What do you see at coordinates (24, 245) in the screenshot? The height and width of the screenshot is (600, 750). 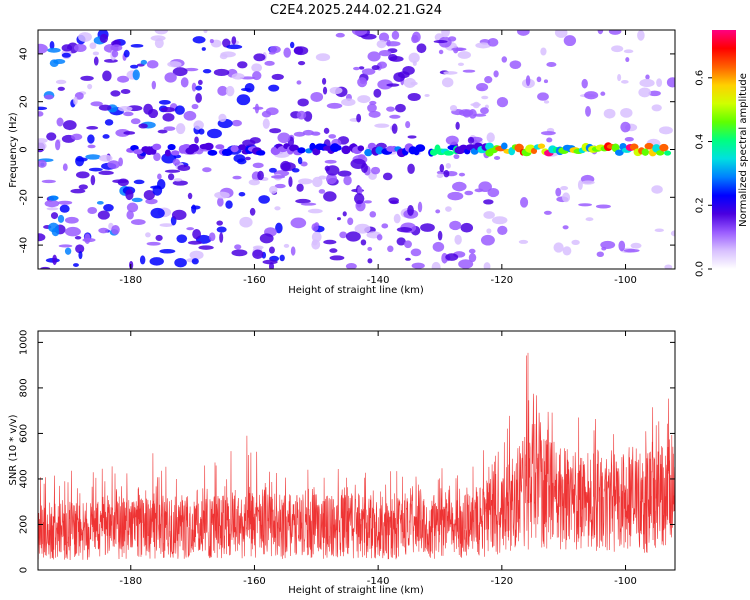 I see `y-tick-label: -40` at bounding box center [24, 245].